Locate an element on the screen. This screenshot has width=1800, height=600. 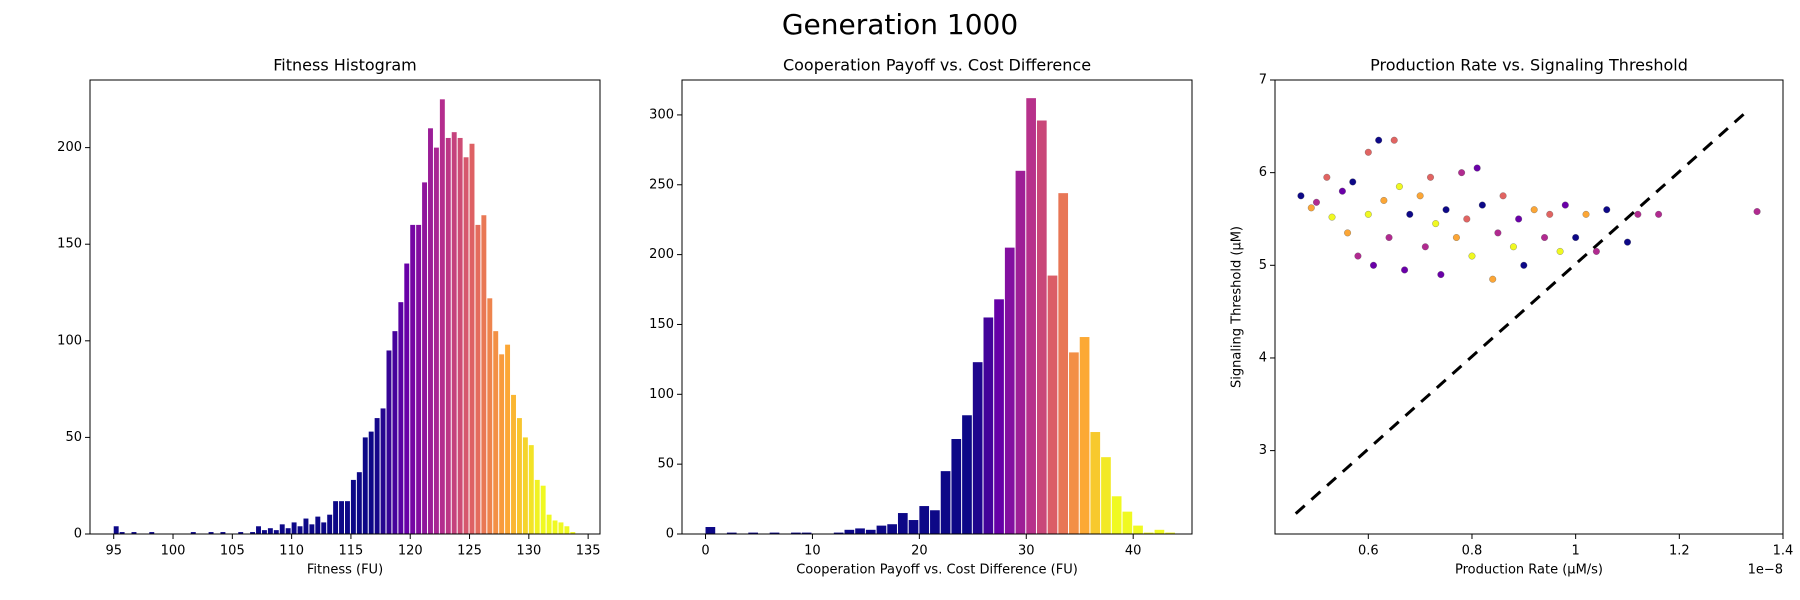
x-offset-label: 1e−8 is located at coordinates (1765, 570).